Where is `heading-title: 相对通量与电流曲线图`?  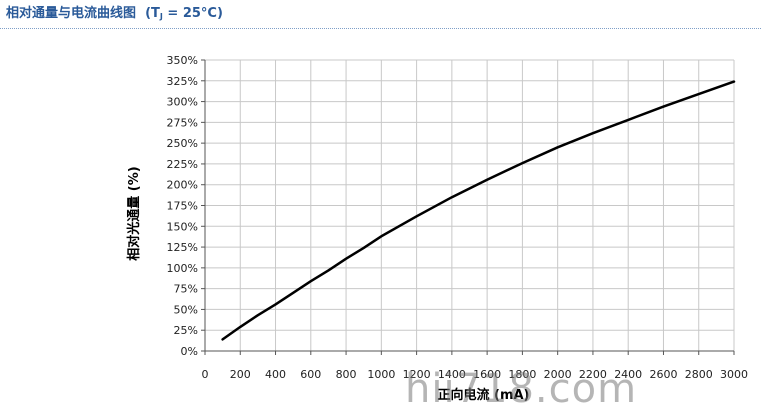
heading-title: 相对通量与电流曲线图 is located at coordinates (71, 13).